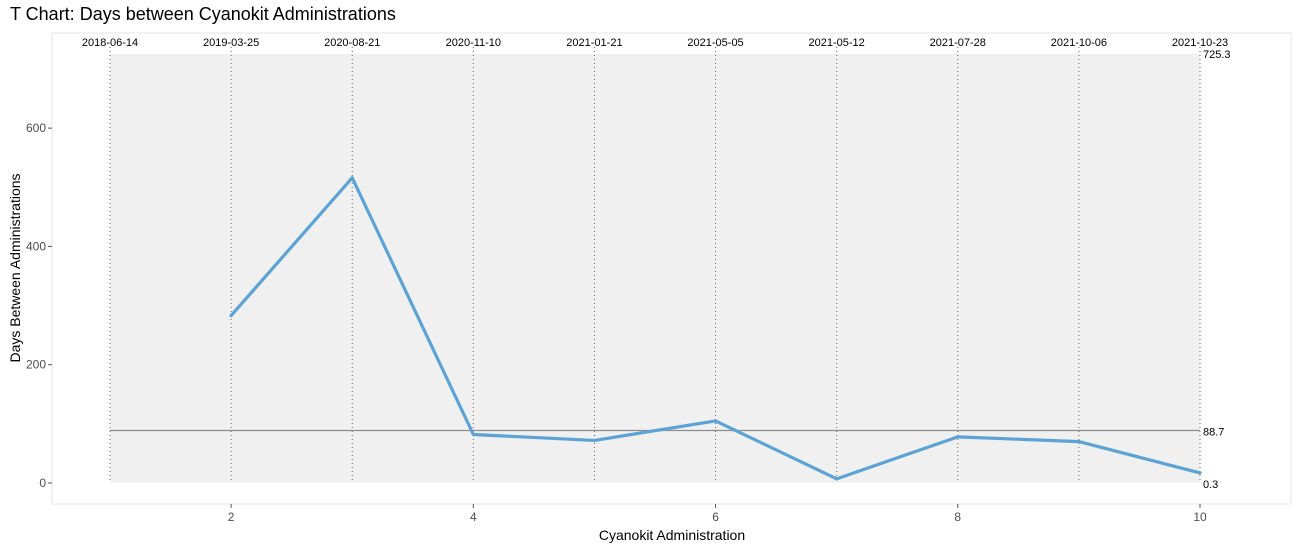  What do you see at coordinates (958, 43) in the screenshot?
I see `date-label: 2021-07-28` at bounding box center [958, 43].